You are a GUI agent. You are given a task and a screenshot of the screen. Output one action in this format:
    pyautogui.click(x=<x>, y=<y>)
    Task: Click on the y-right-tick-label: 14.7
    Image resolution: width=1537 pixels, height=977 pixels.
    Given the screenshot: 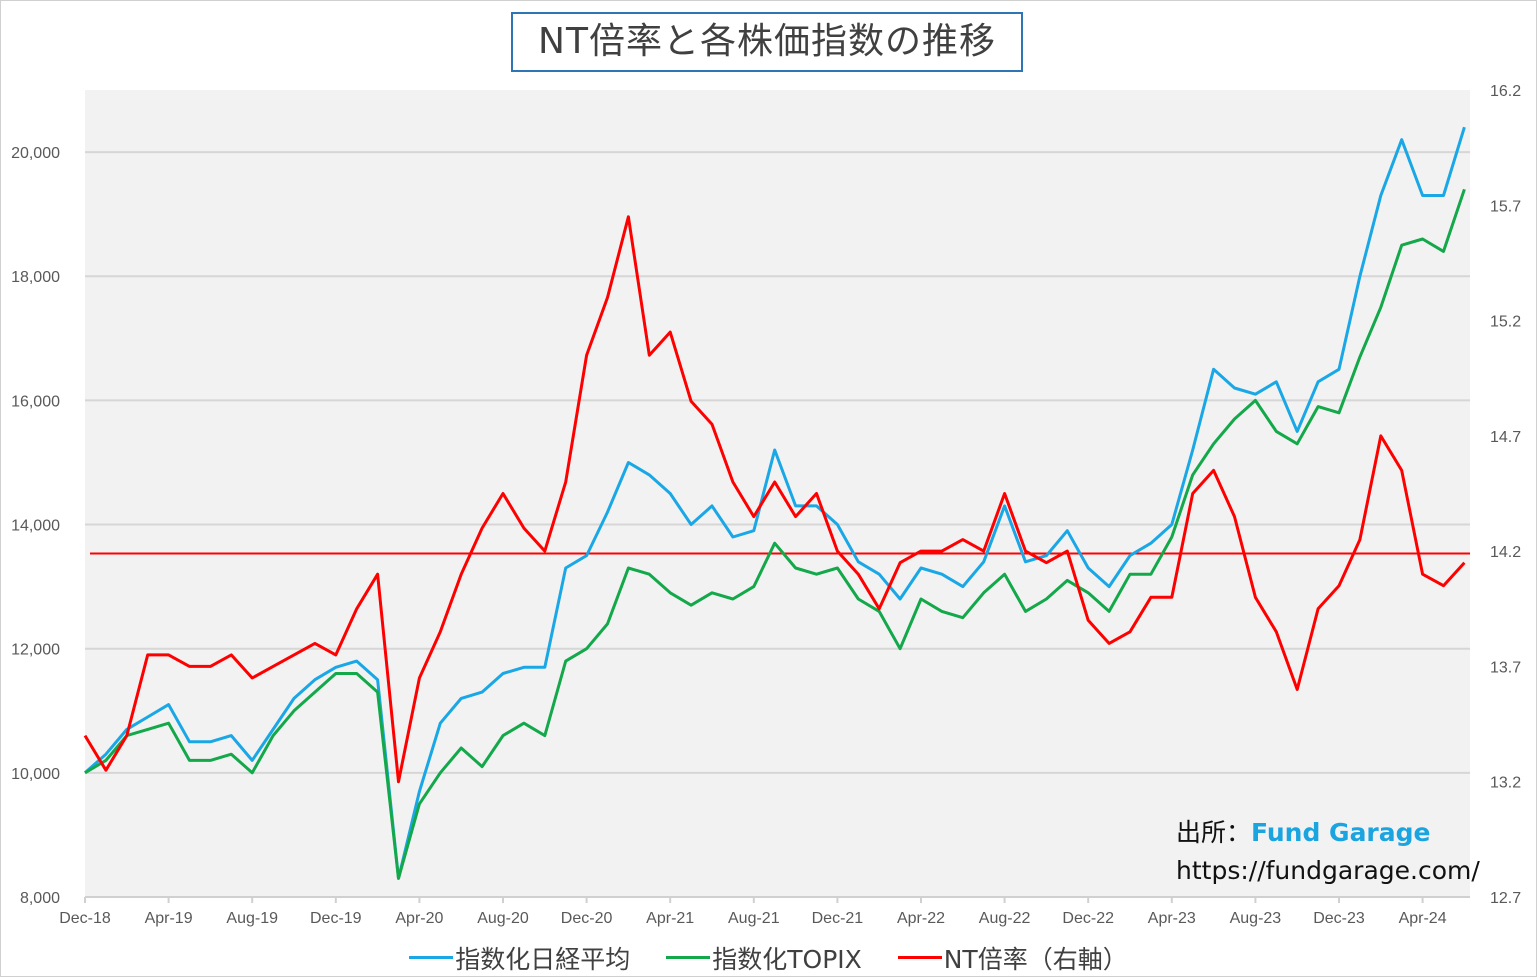 What is the action you would take?
    pyautogui.click(x=1505, y=437)
    